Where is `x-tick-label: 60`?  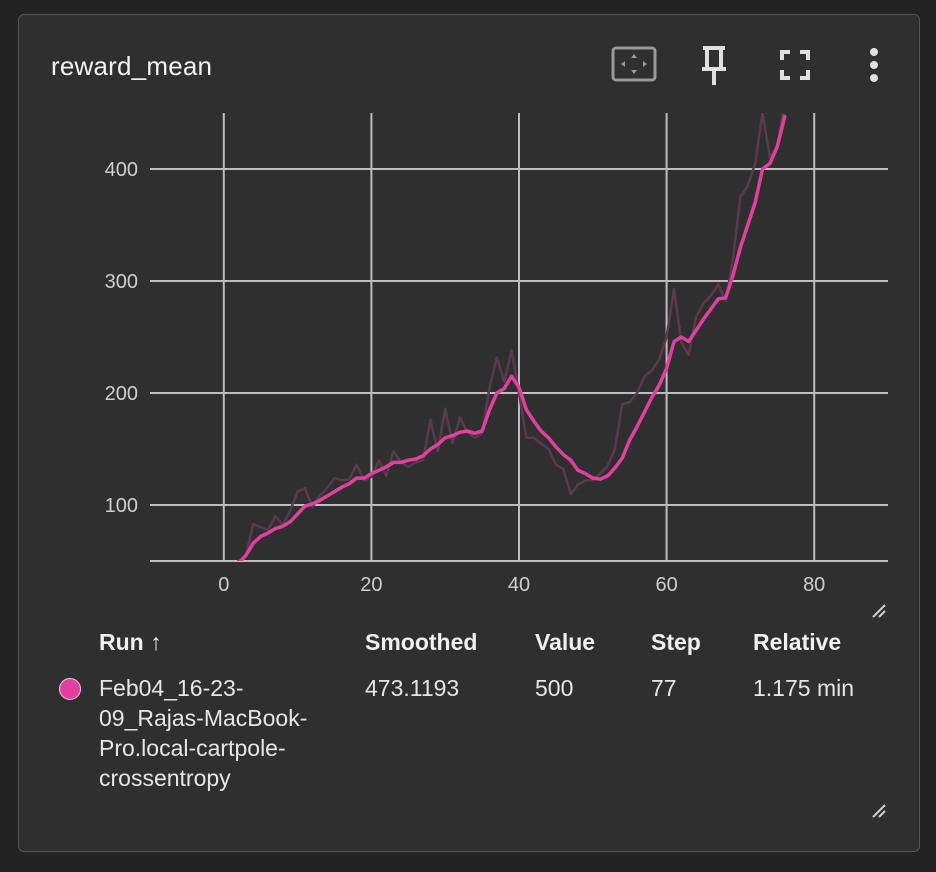 x-tick-label: 60 is located at coordinates (666, 585).